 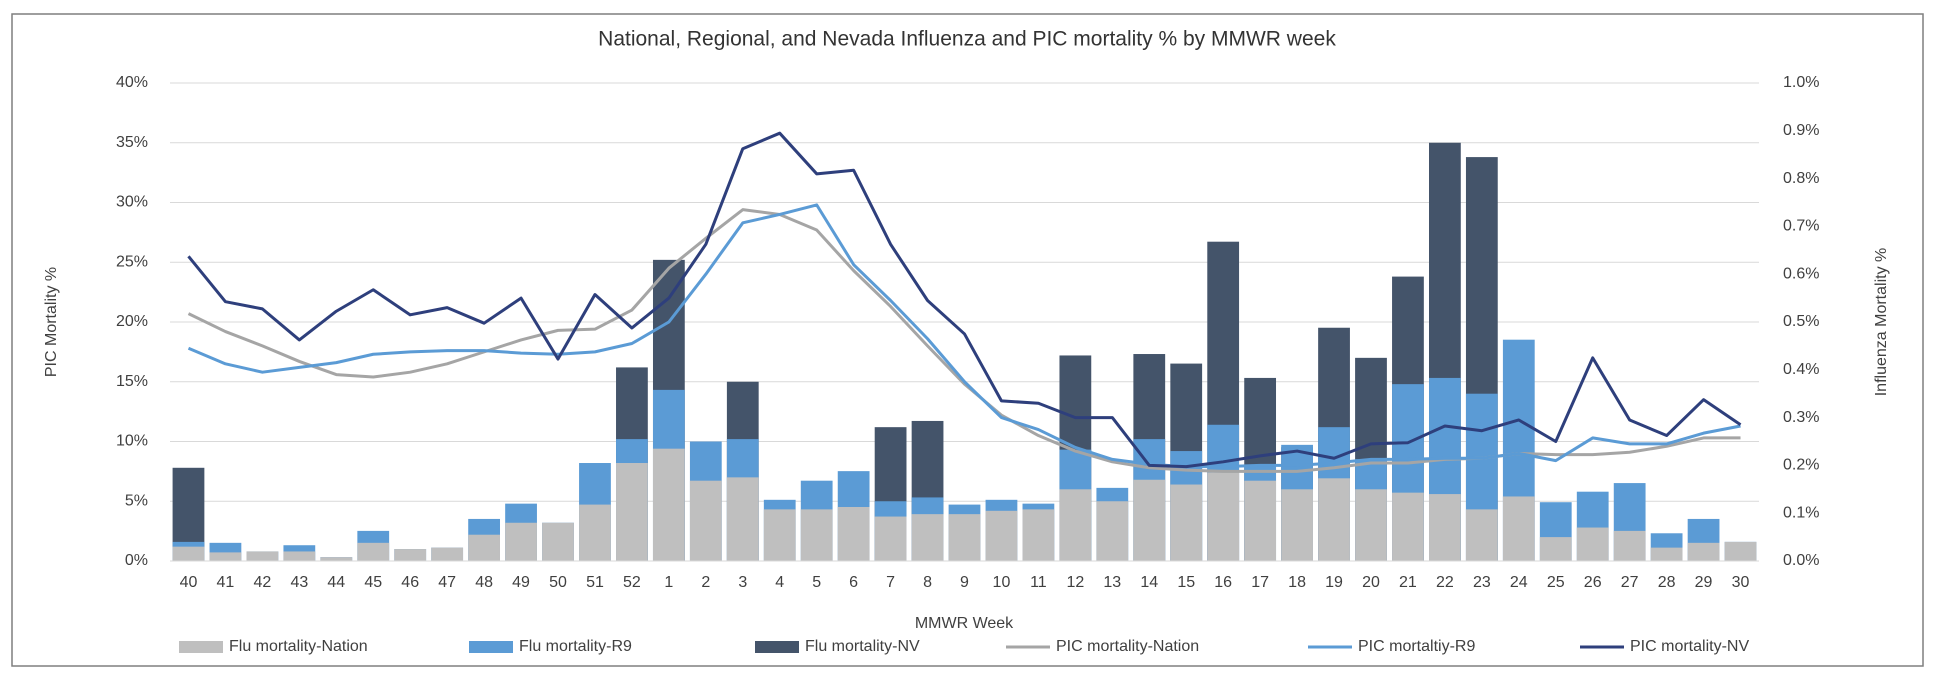 What do you see at coordinates (447, 582) in the screenshot?
I see `x-tick-label: 47` at bounding box center [447, 582].